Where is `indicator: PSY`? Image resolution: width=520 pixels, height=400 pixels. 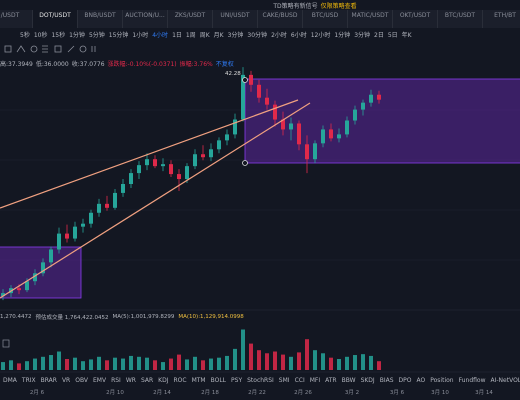
indicator: PSY is located at coordinates (237, 380).